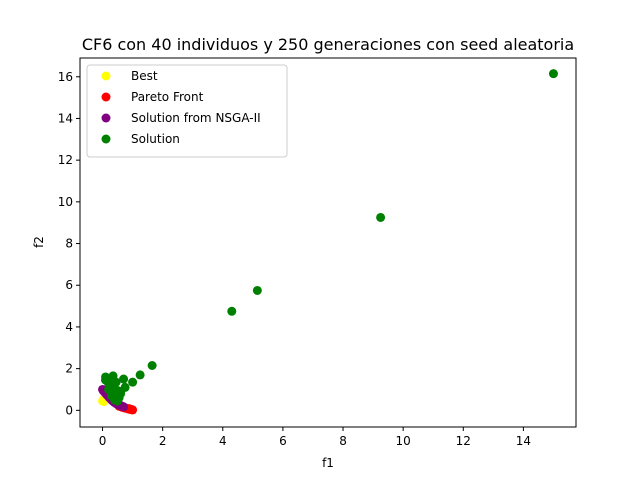 Image resolution: width=640 pixels, height=480 pixels. I want to click on x-tick-label: 12, so click(463, 441).